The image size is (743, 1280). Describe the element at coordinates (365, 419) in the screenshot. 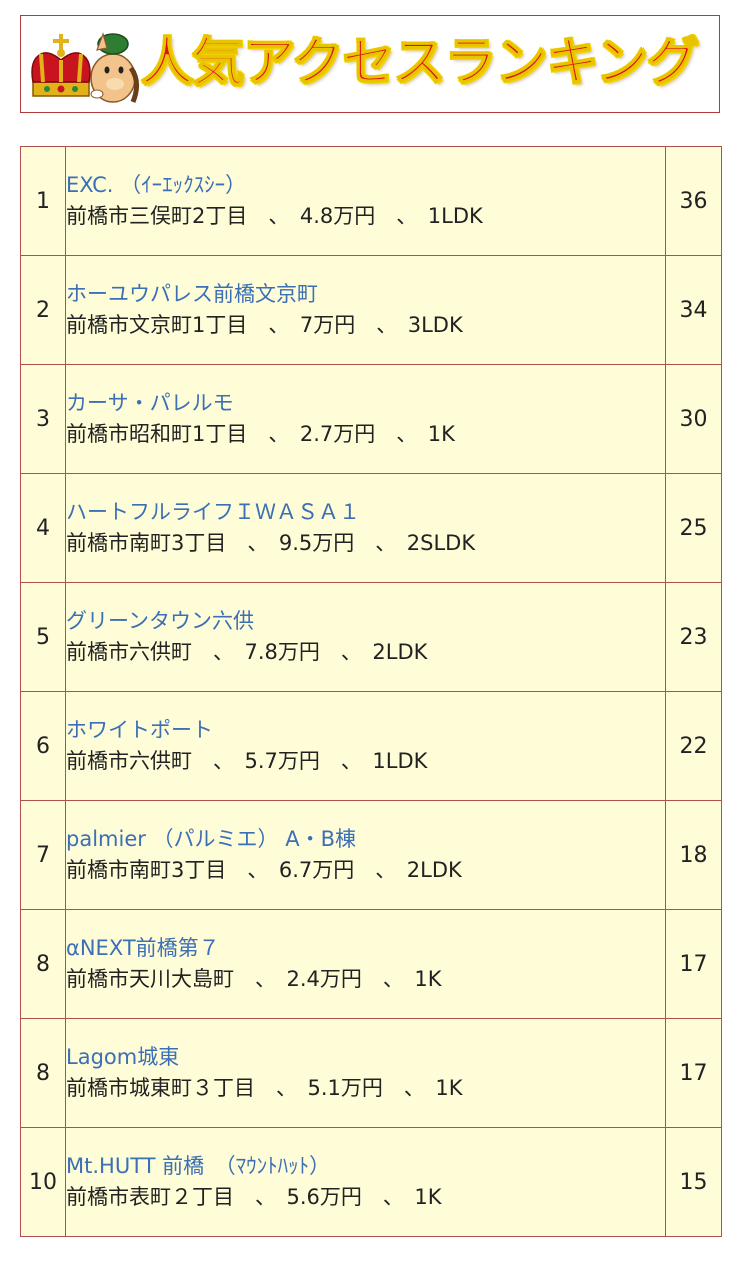

I see `property-info: カーサ・パレルモ前橋市昭和町1丁目 、 2.7万円 、 1K` at that location.